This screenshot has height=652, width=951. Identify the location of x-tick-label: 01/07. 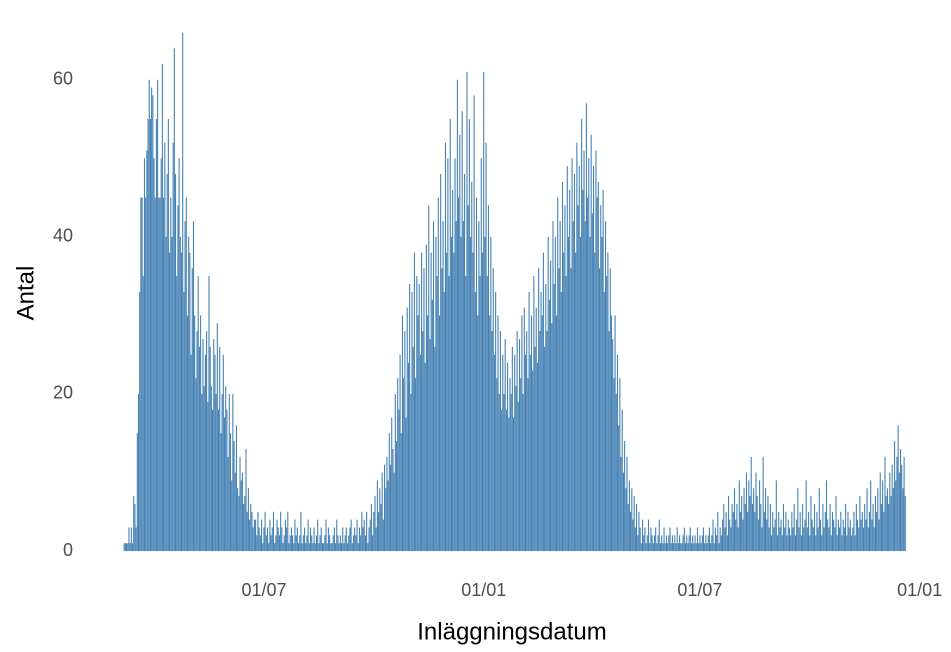
(699, 590).